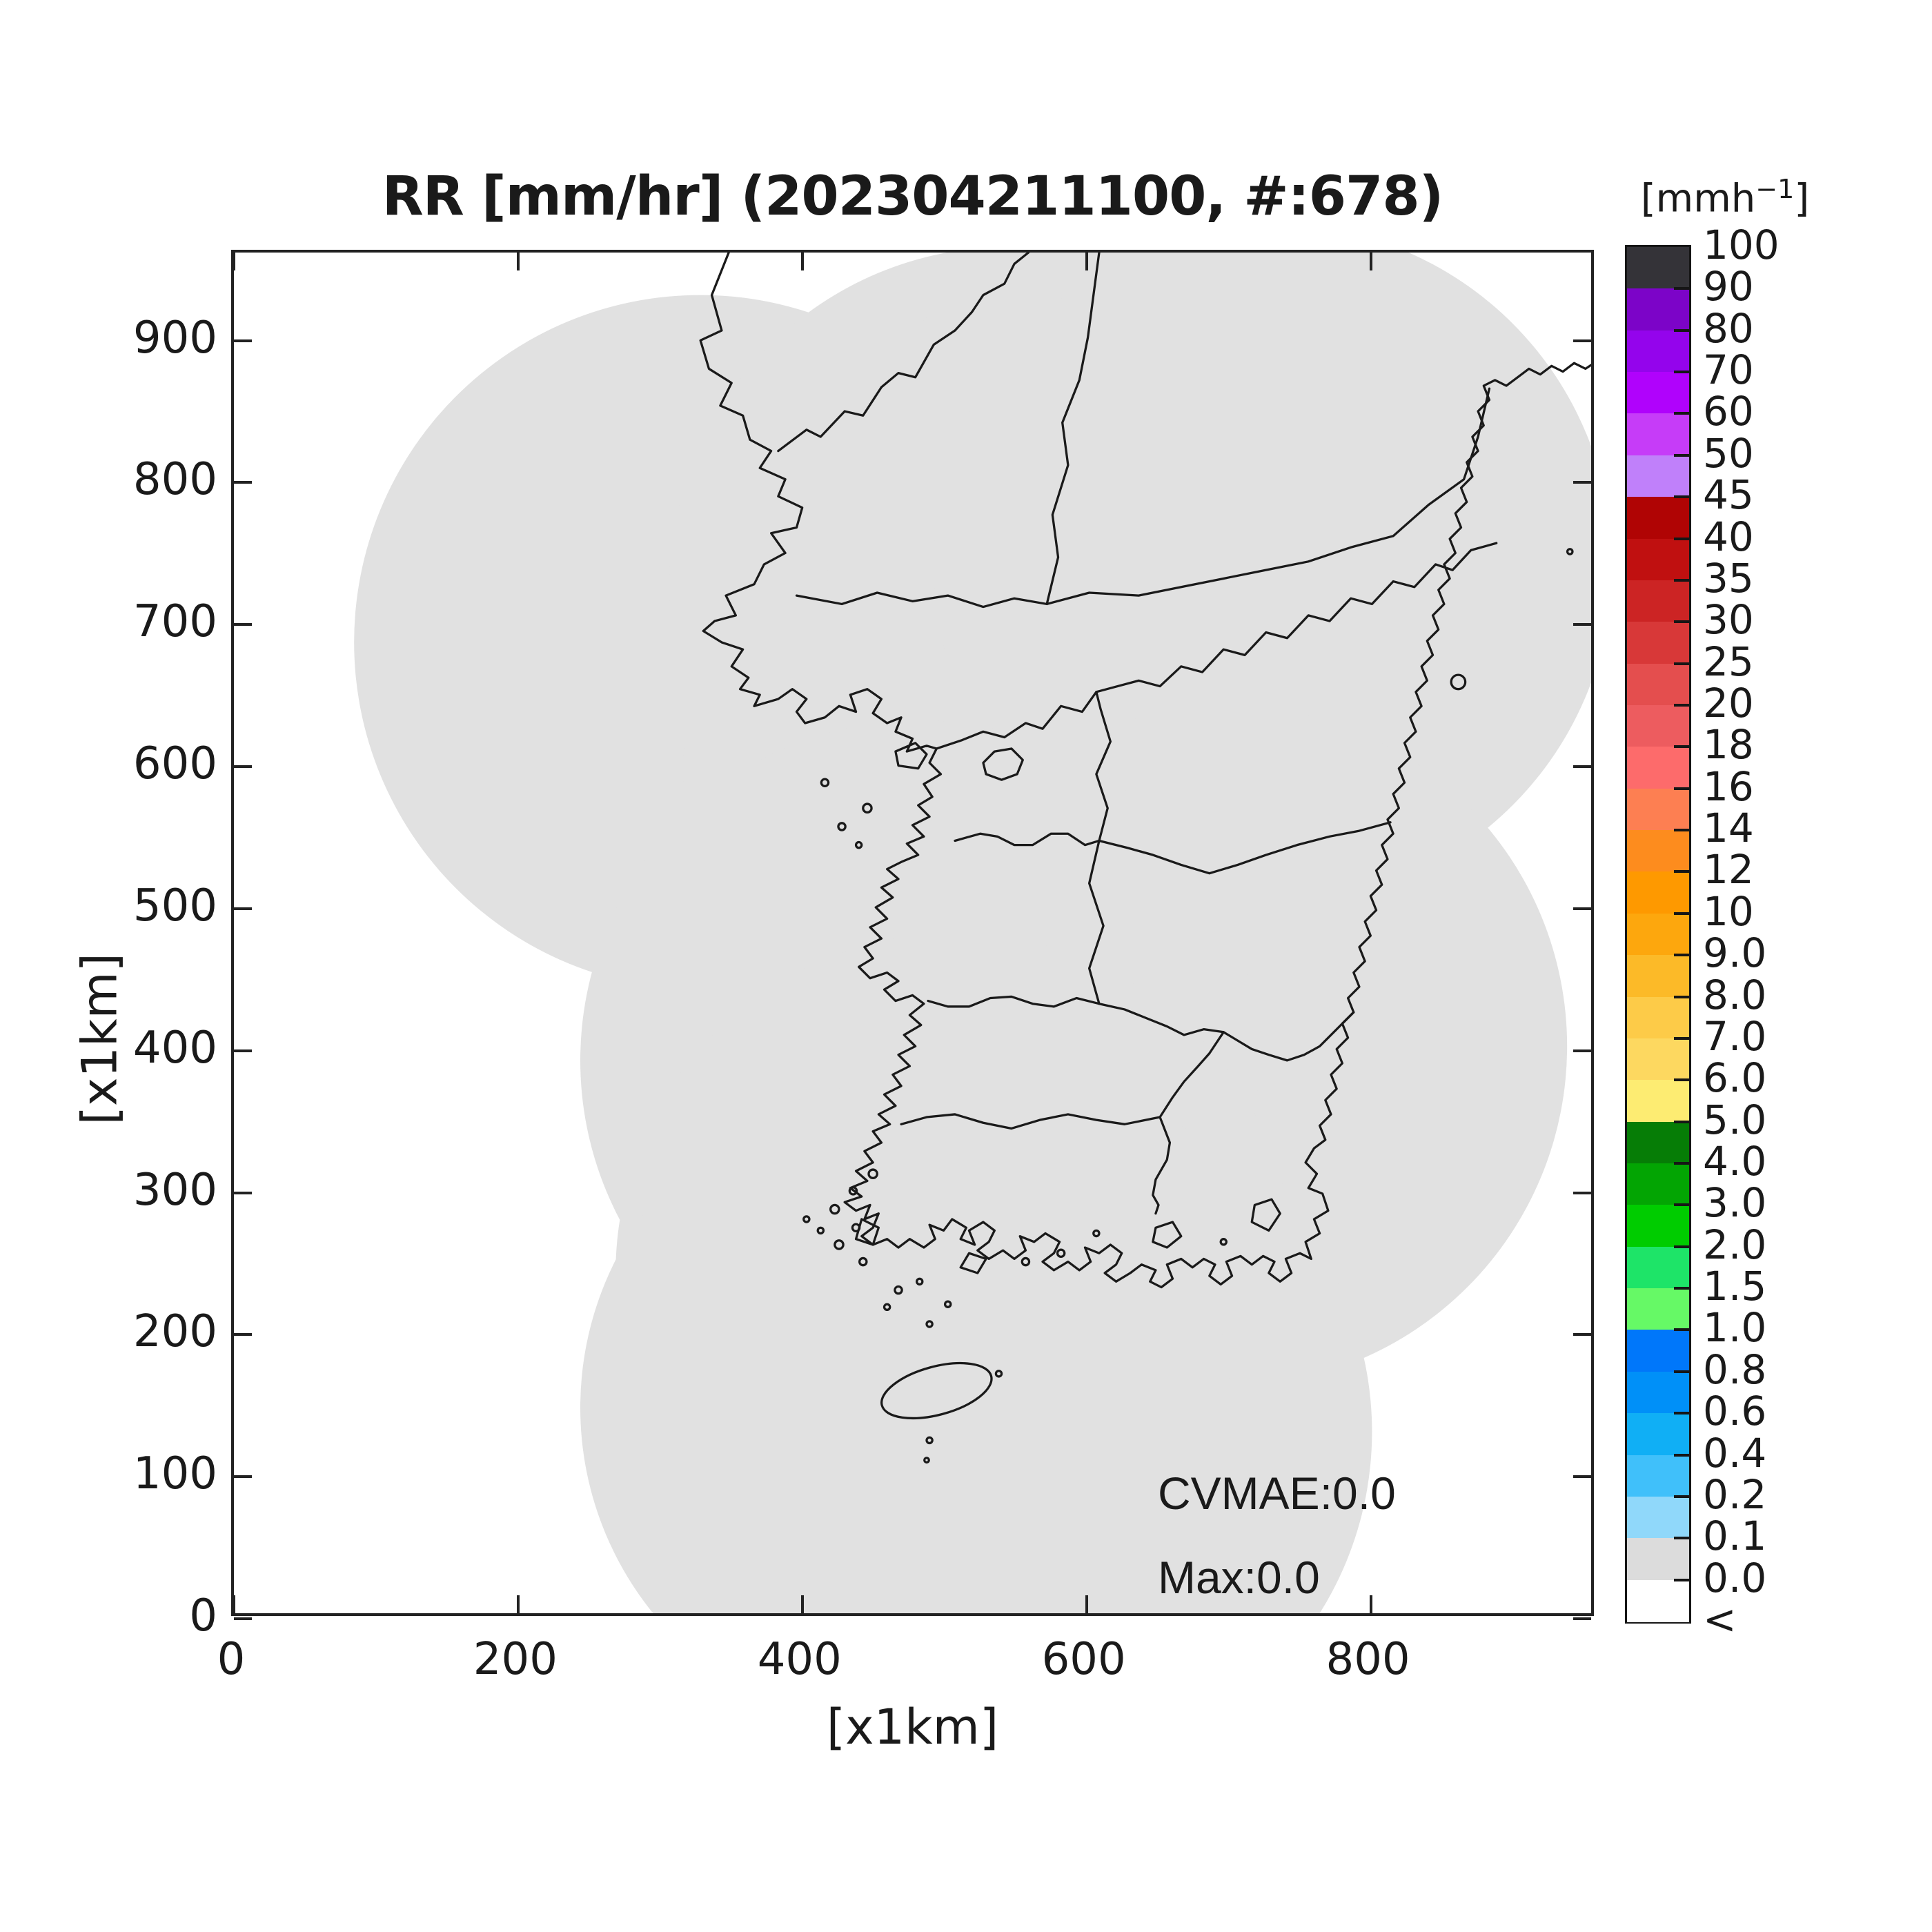  Describe the element at coordinates (174, 1474) in the screenshot. I see `y-axis-tick-label: 100` at that location.